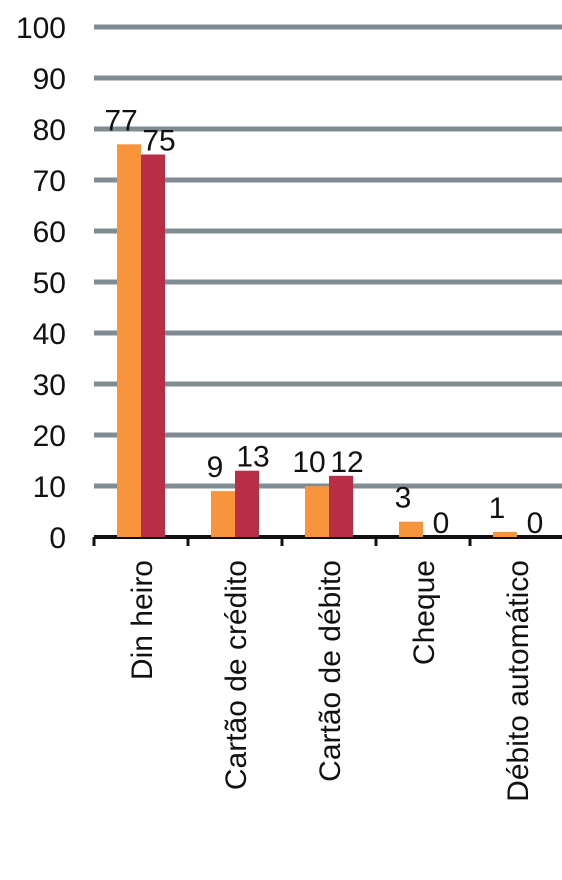  I want to click on data-label: 77, so click(120, 120).